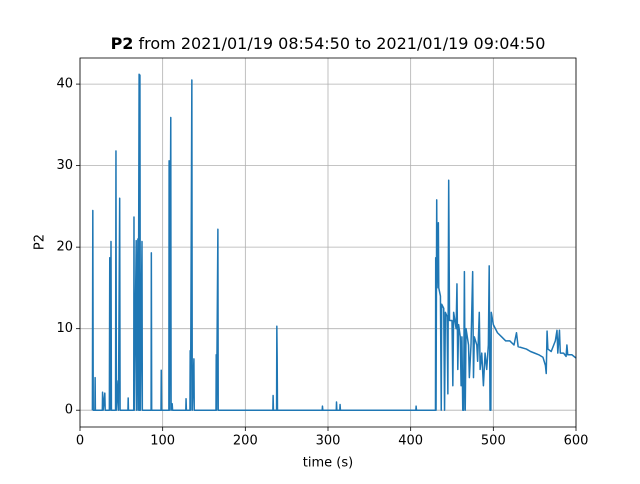 The image size is (640, 484). I want to click on y-axis-label: P2, so click(40, 242).